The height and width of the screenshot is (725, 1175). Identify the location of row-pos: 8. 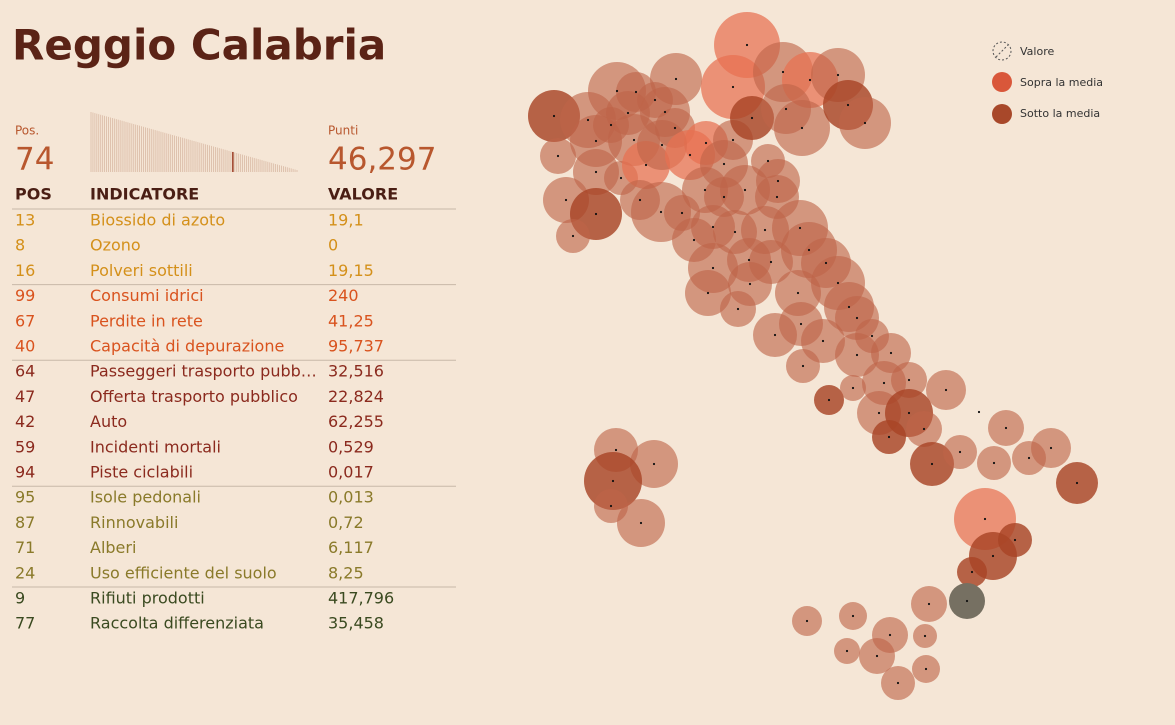
(20, 245).